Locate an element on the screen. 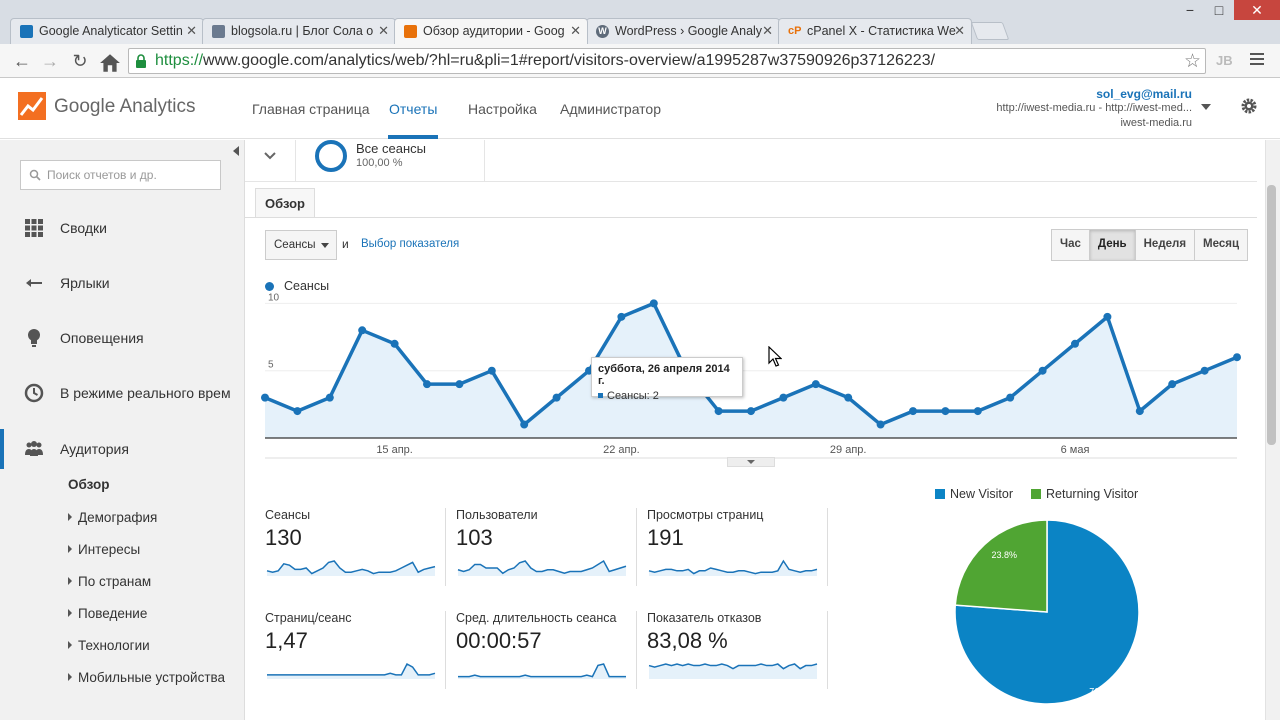 The width and height of the screenshot is (1280, 720). extension-icon: JB is located at coordinates (1224, 60).